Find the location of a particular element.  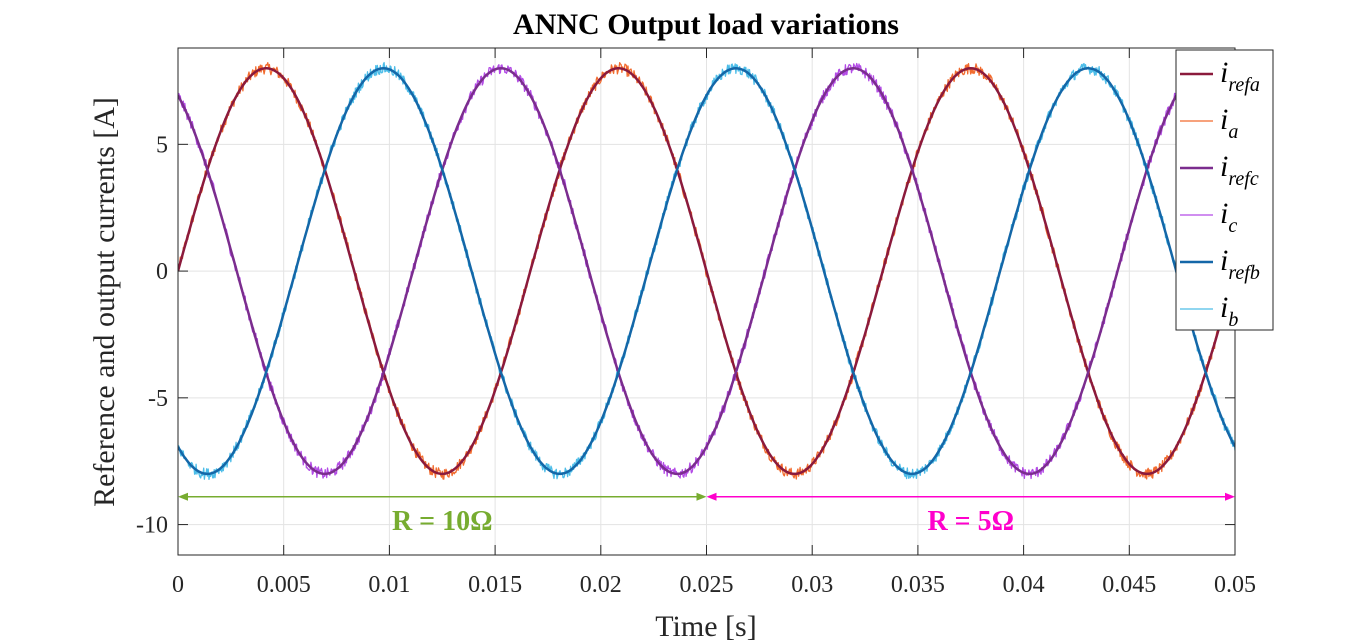

annotations: R = 10Ω R = 5Ω is located at coordinates (706, 514).